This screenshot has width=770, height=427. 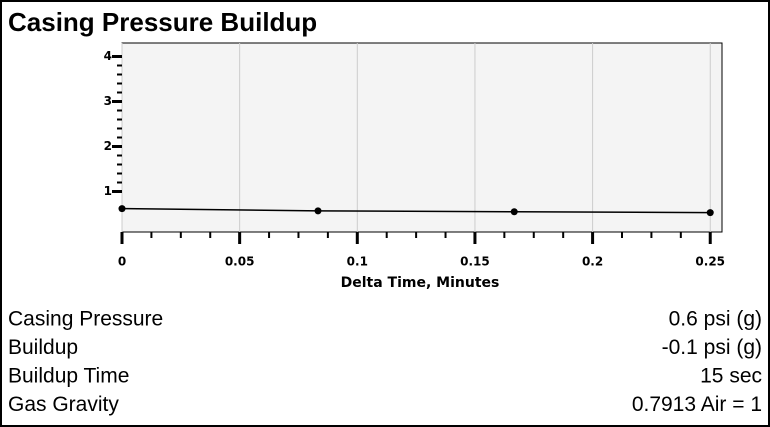 I want to click on y-tick-label: 4, so click(x=108, y=56).